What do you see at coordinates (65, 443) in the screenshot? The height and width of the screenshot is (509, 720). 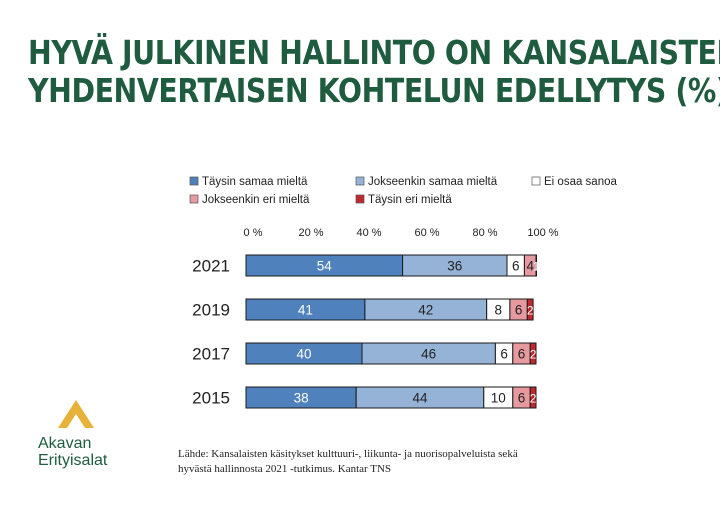 I see `brand-line-1: Akavan` at bounding box center [65, 443].